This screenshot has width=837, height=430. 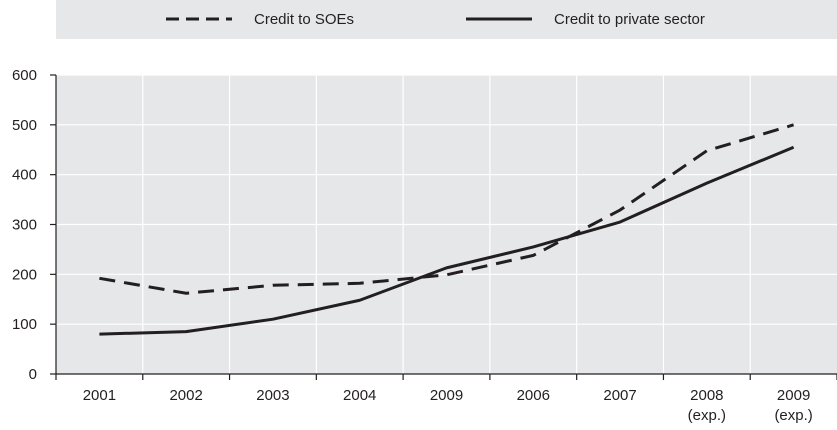 I want to click on y-tick-label: 600, so click(x=24, y=75).